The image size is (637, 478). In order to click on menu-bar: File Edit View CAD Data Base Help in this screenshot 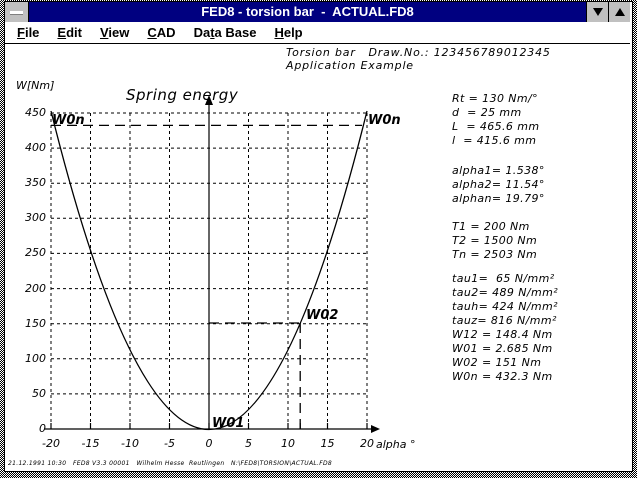, I will do `click(317, 33)`.